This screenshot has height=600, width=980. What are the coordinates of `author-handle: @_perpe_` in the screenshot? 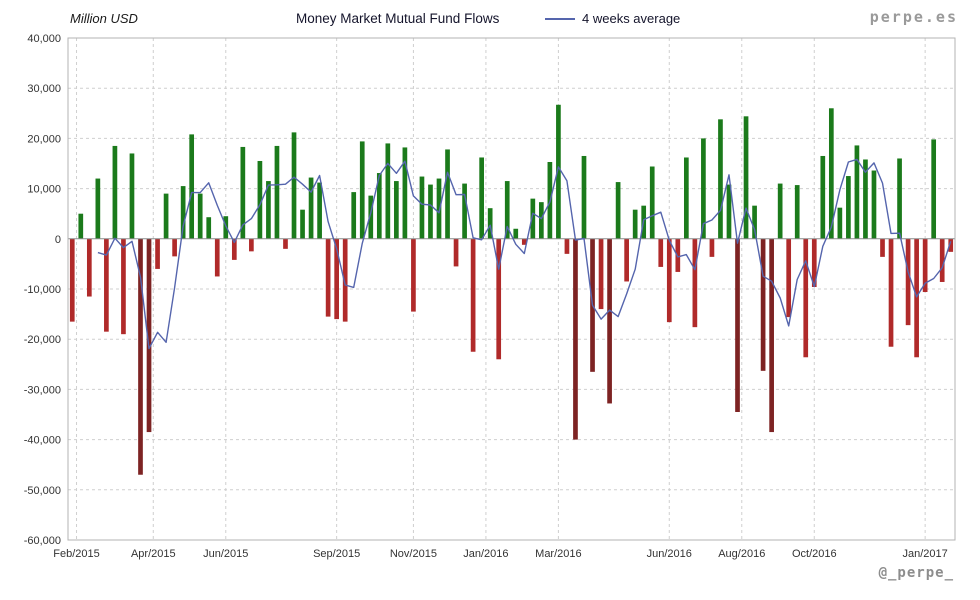 It's located at (916, 573).